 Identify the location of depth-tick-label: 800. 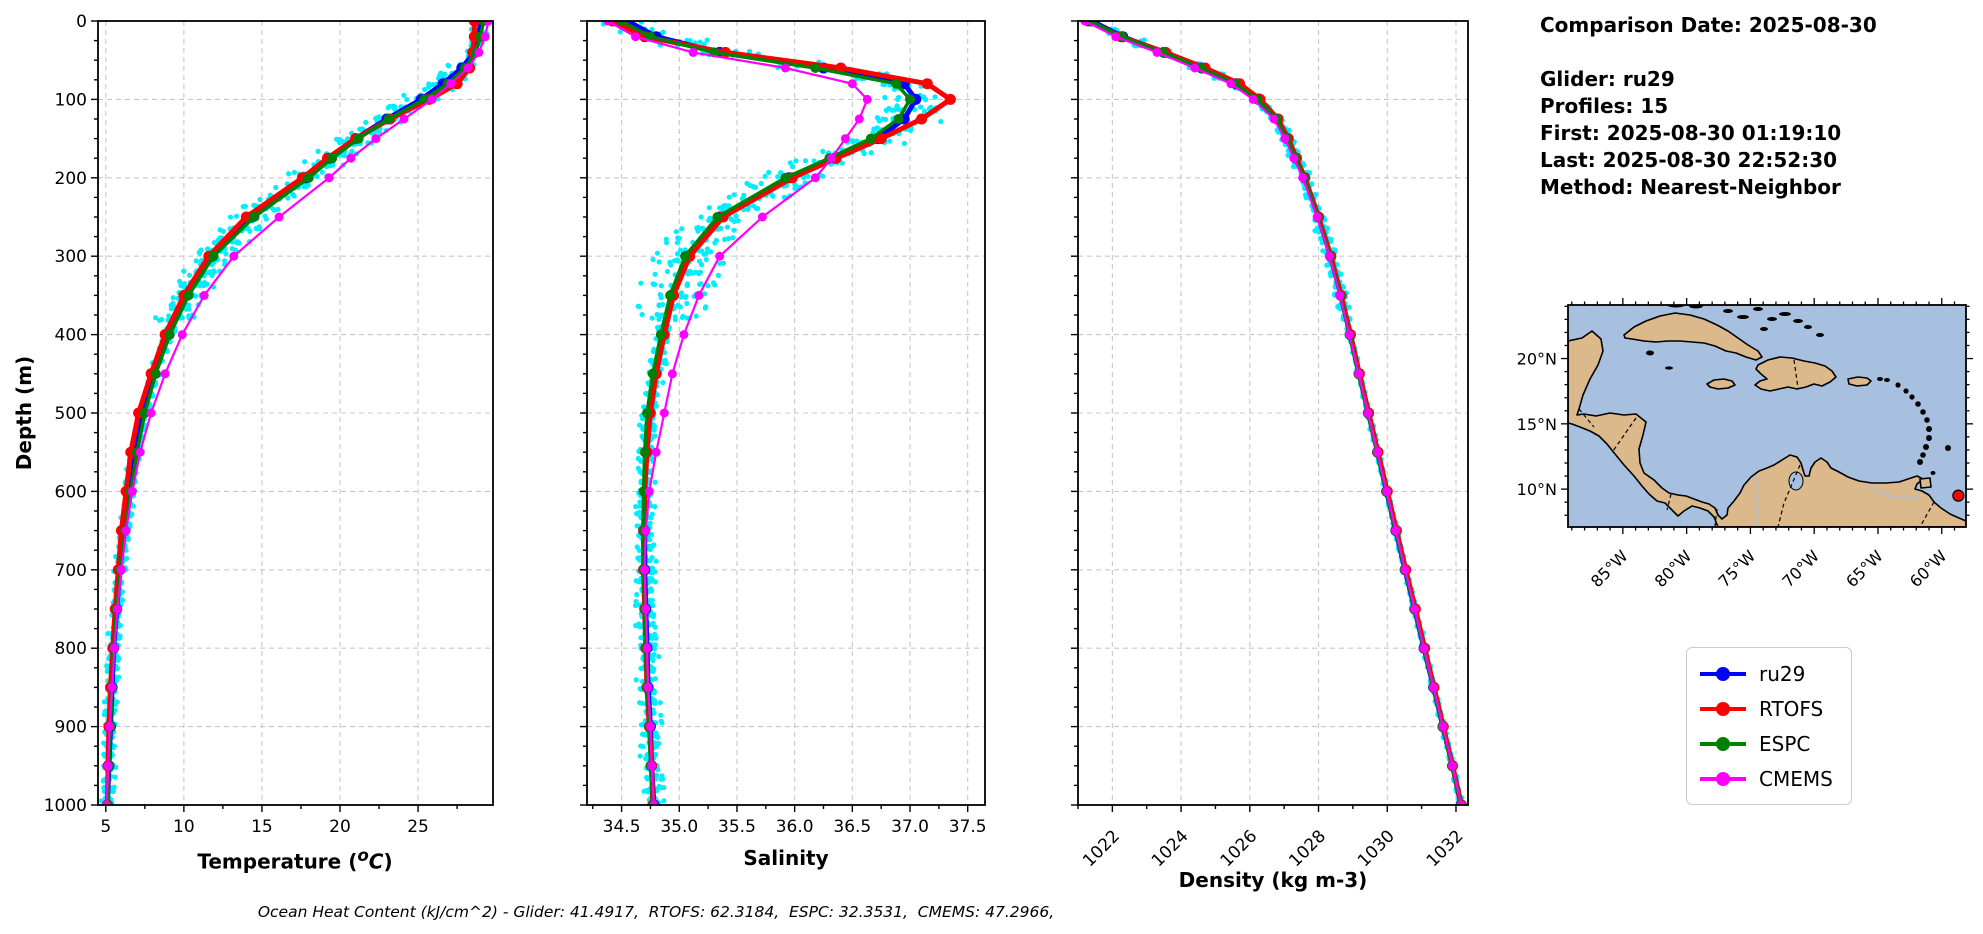
(71, 649).